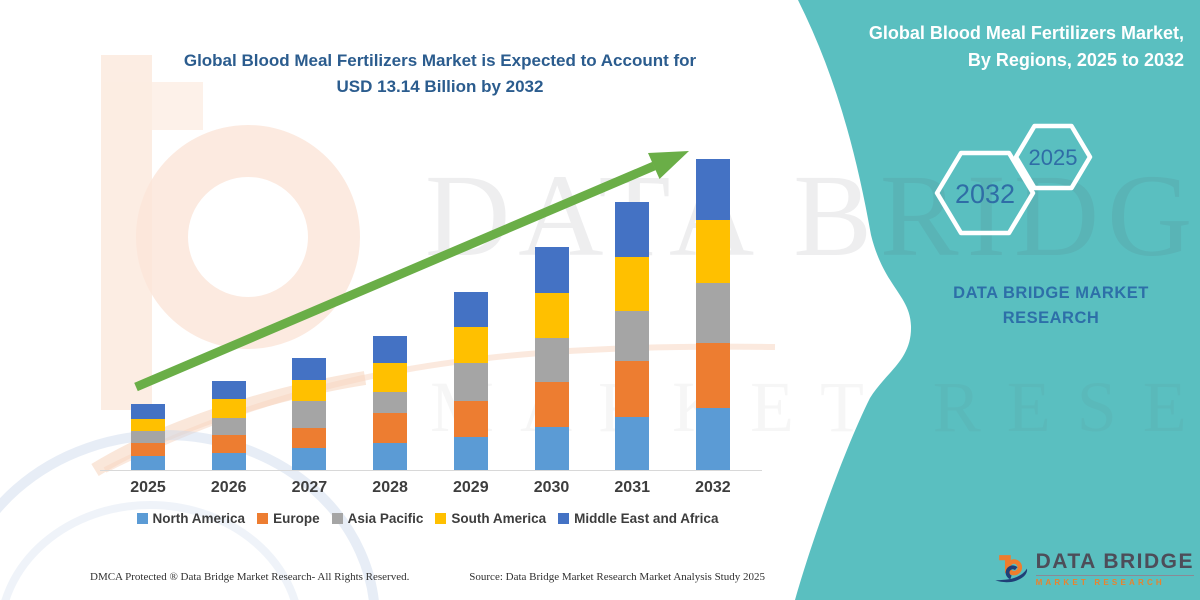 This screenshot has width=1200, height=600. Describe the element at coordinates (646, 518) in the screenshot. I see `legend-label: Middle East and Africa` at that location.